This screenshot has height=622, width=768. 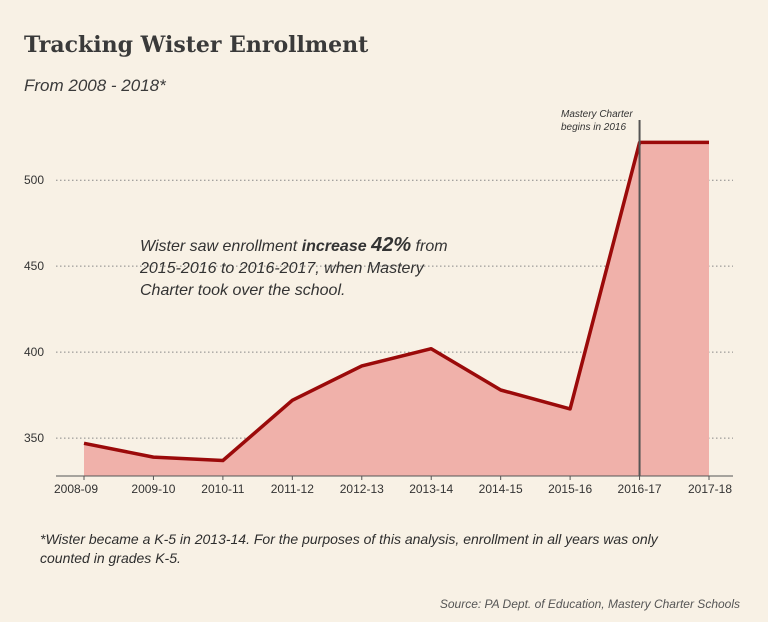 What do you see at coordinates (597, 121) in the screenshot?
I see `marker-note: Mastery Charter begins in 2016` at bounding box center [597, 121].